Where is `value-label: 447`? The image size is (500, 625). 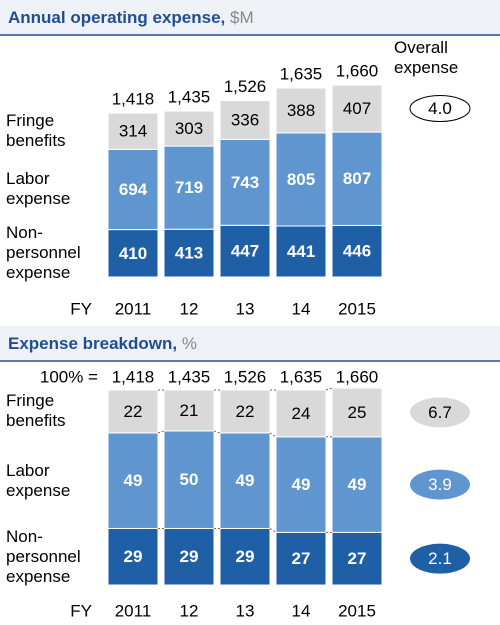 value-label: 447 is located at coordinates (245, 251).